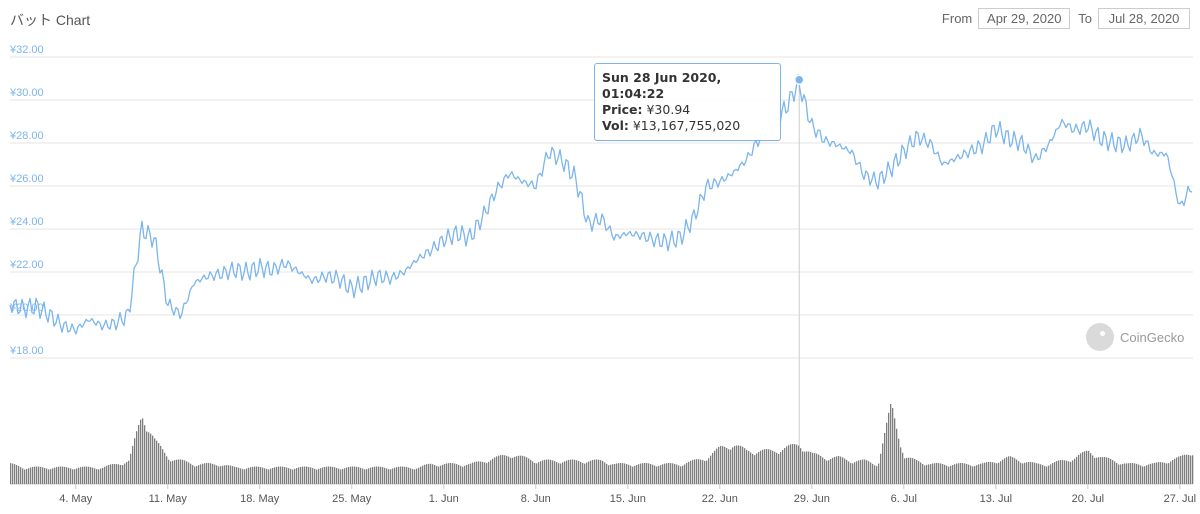 The width and height of the screenshot is (1200, 514). What do you see at coordinates (668, 109) in the screenshot?
I see `tooltip-price-value: ¥30.94` at bounding box center [668, 109].